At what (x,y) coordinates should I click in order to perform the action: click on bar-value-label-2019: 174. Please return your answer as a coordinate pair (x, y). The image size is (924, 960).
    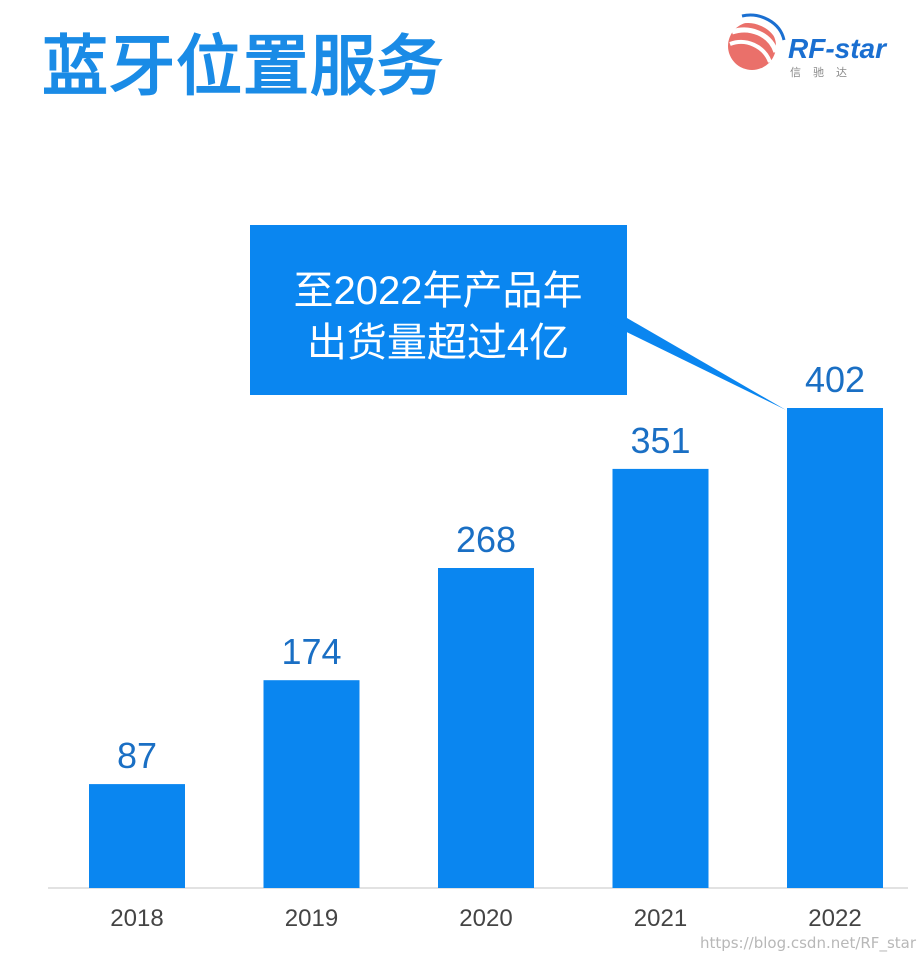
    Looking at the image, I should click on (311, 651).